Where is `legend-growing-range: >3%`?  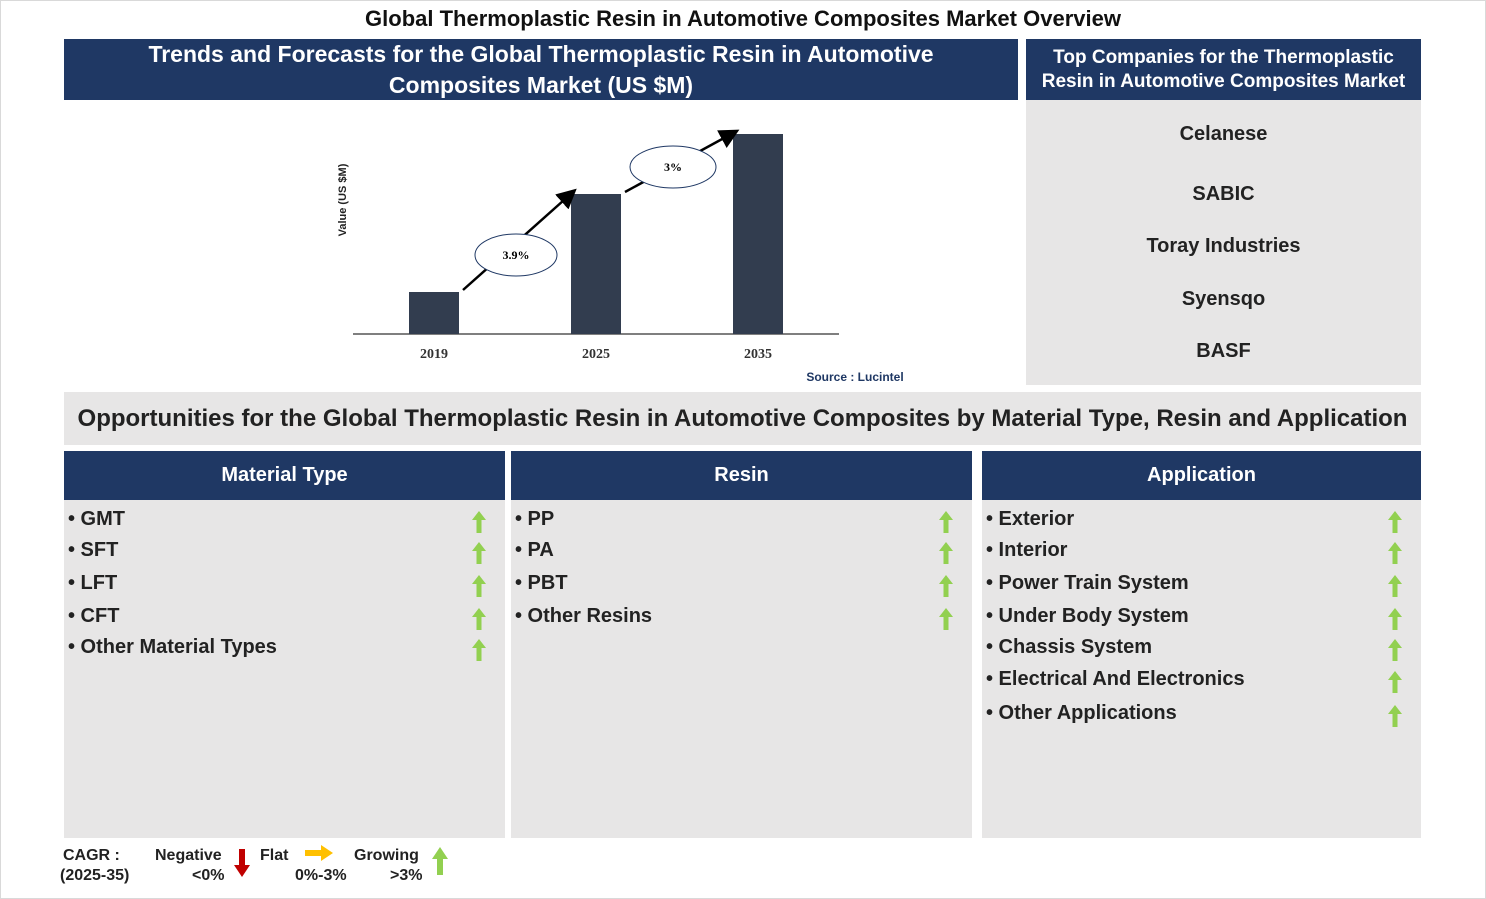 legend-growing-range: >3% is located at coordinates (406, 875).